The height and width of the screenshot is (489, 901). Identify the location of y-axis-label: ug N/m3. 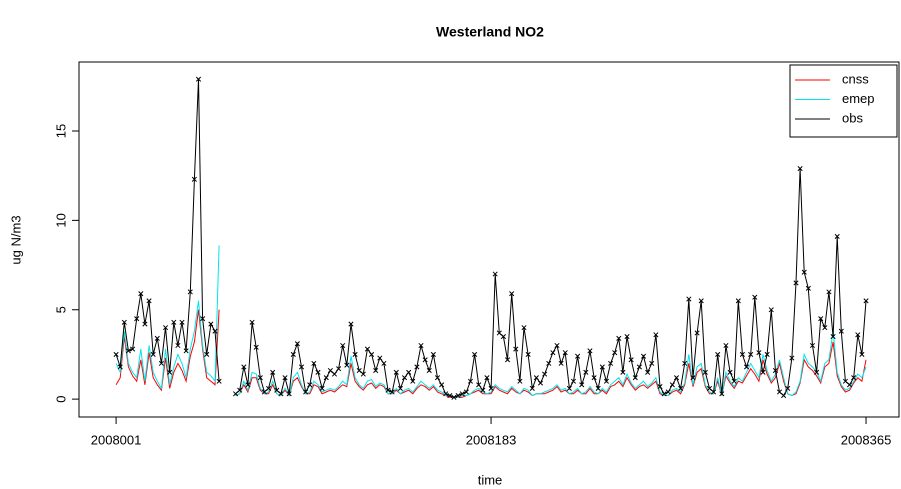
(15, 239).